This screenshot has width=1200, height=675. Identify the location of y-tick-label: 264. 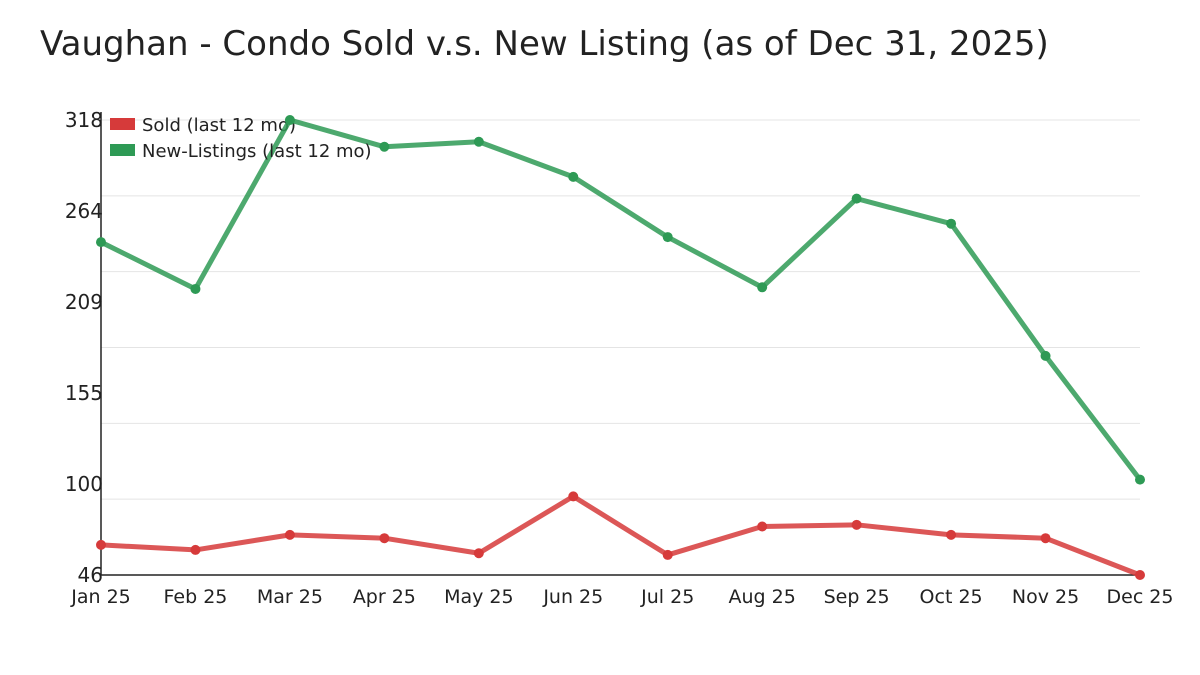
(84, 211).